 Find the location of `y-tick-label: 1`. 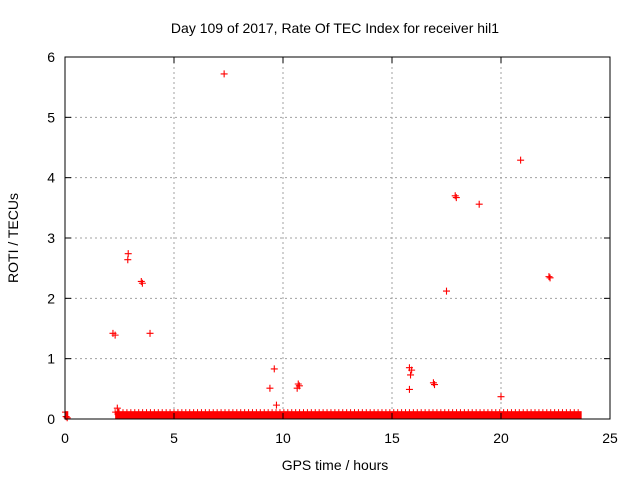

y-tick-label: 1 is located at coordinates (51, 359).